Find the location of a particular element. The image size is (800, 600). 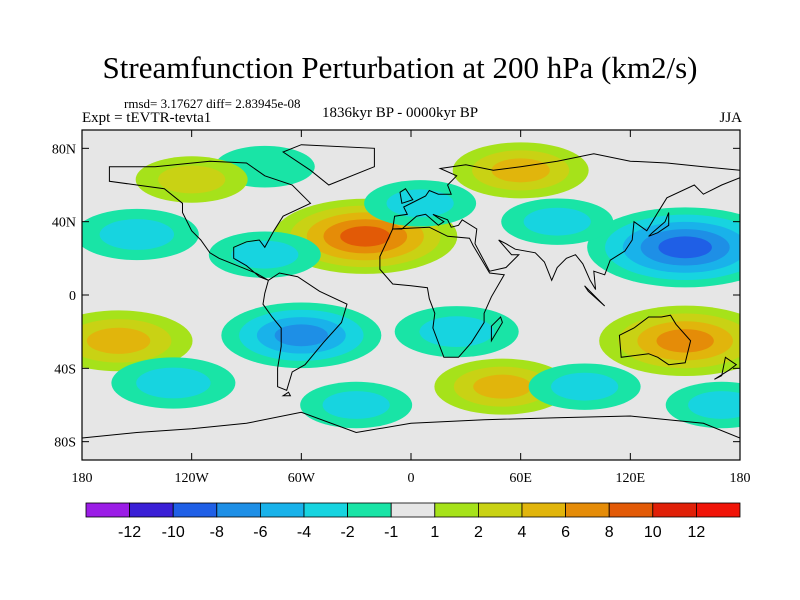

colorbar-label: -1 is located at coordinates (391, 532).